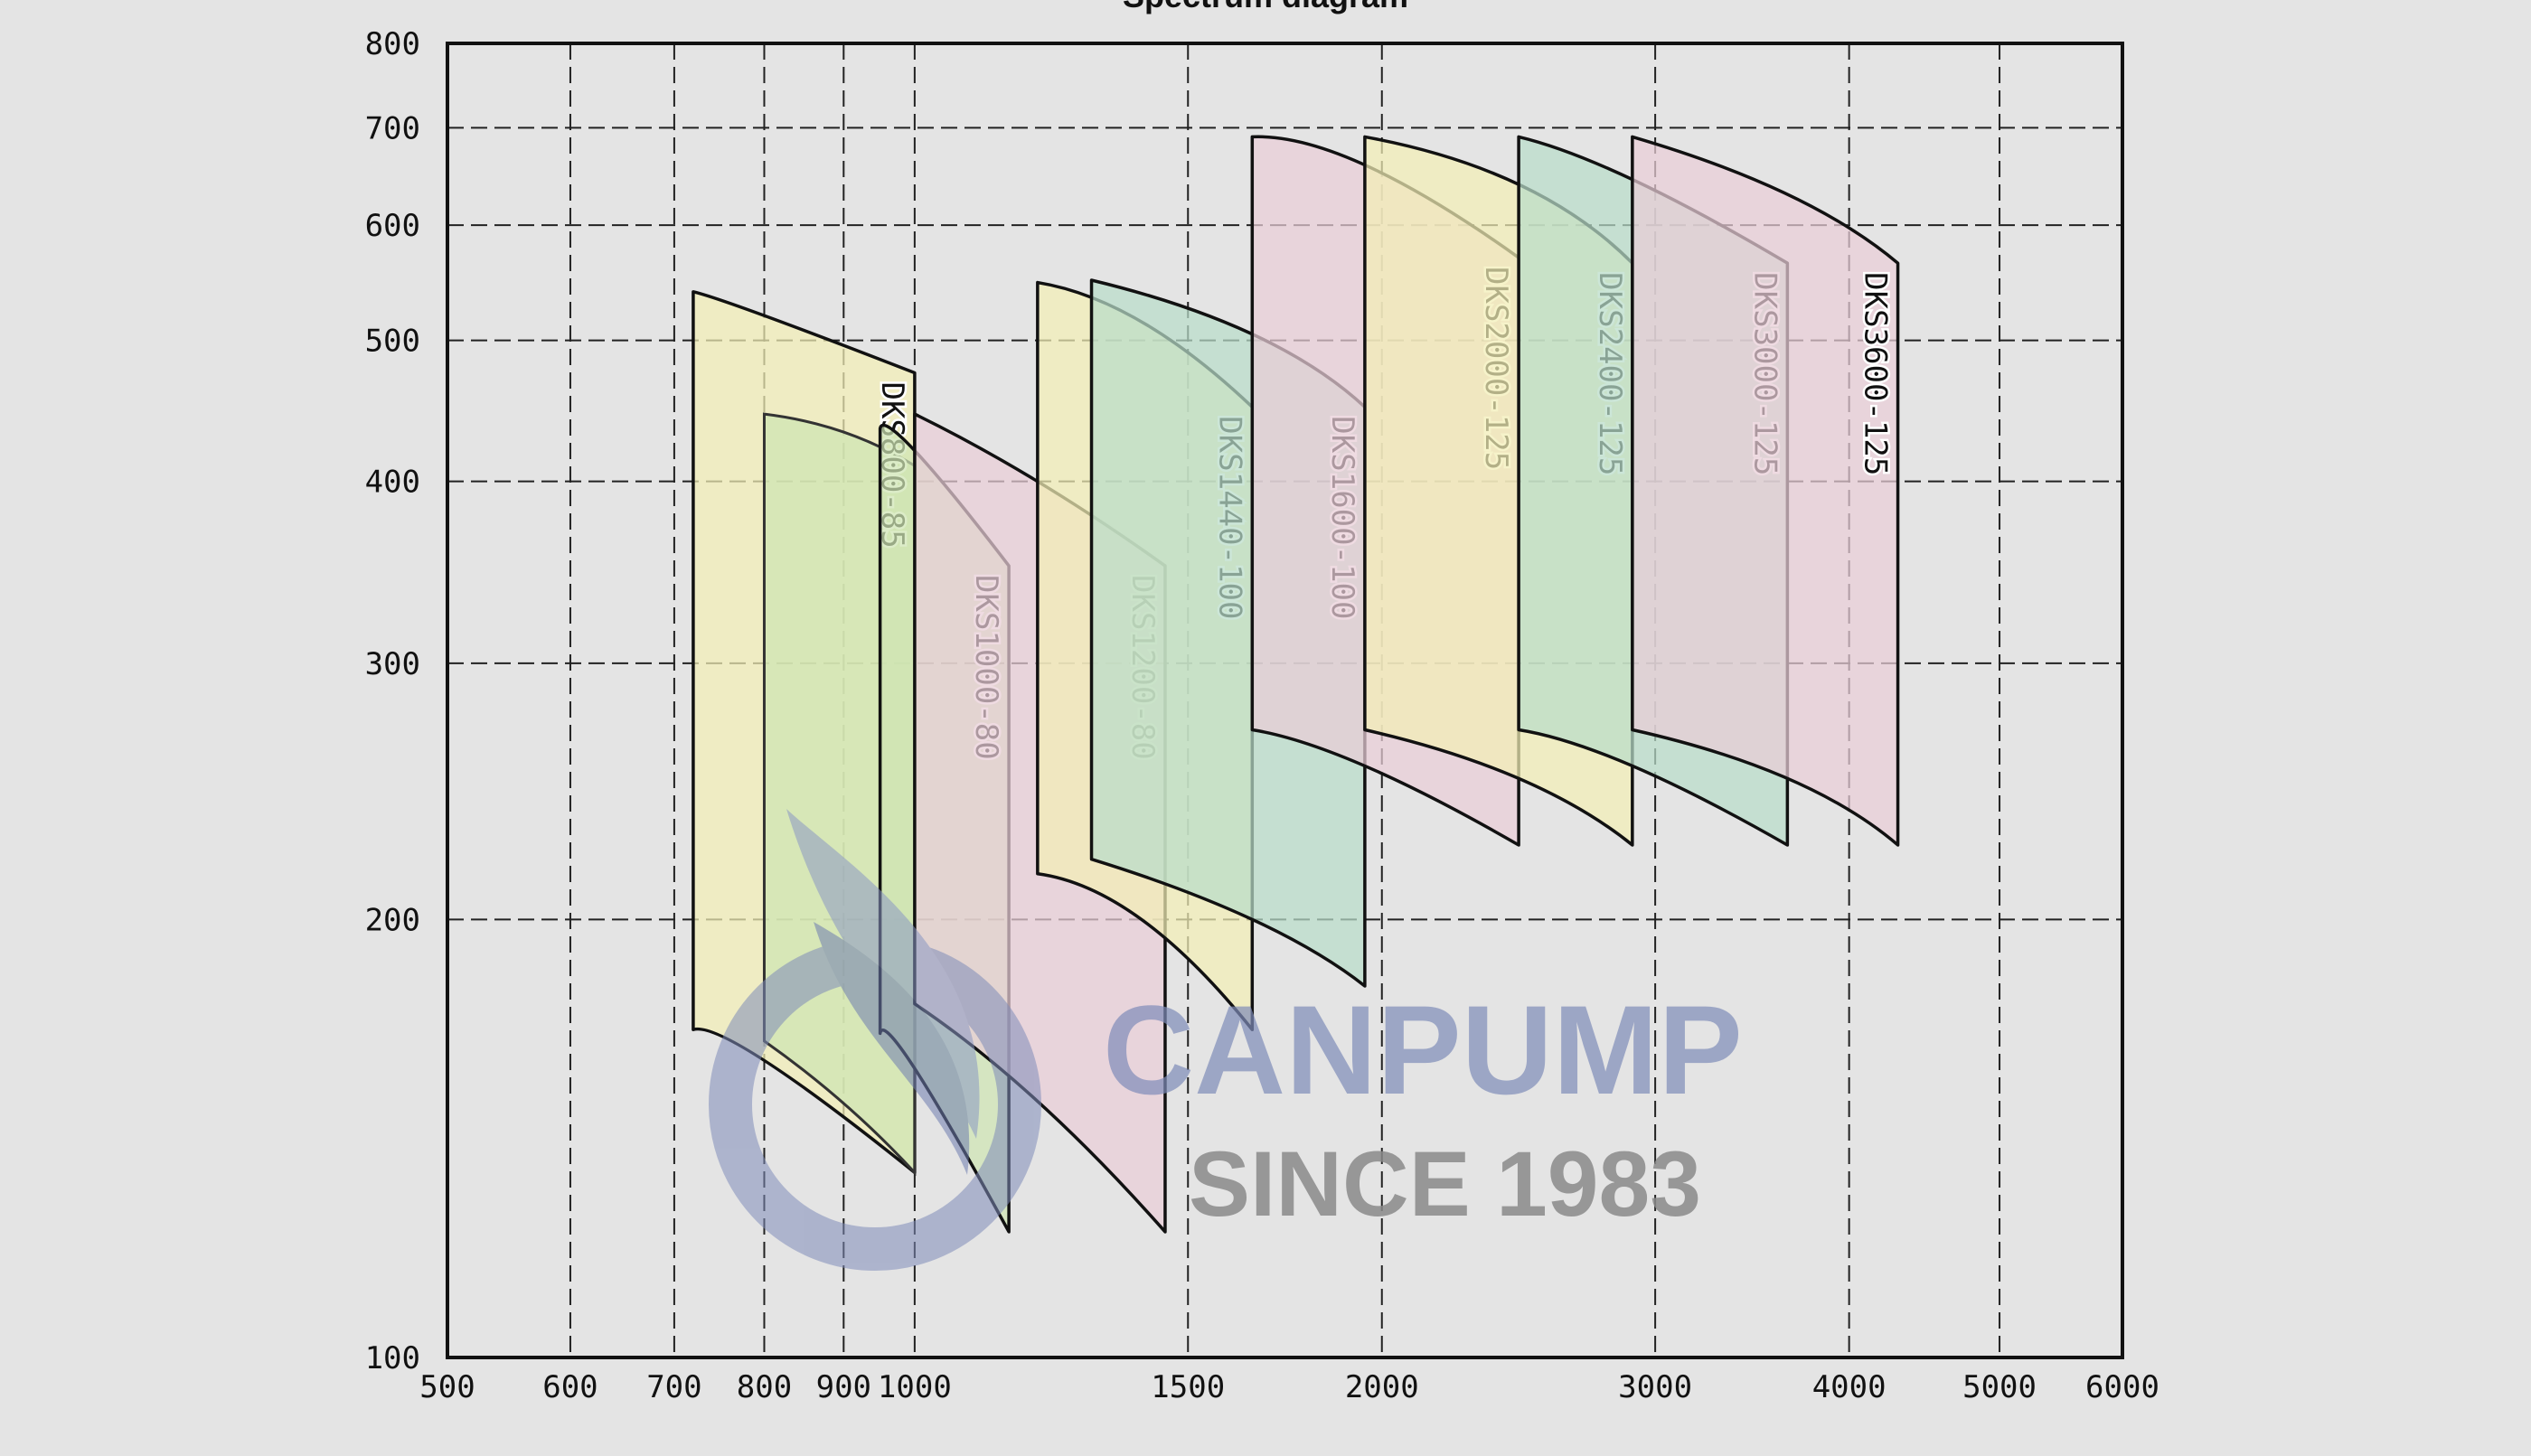  Describe the element at coordinates (392, 128) in the screenshot. I see `y-tick-label: 700` at that location.